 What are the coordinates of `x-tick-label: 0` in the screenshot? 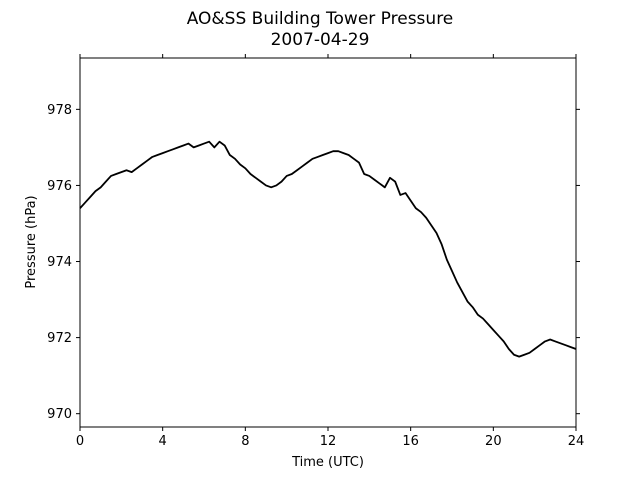 It's located at (80, 441).